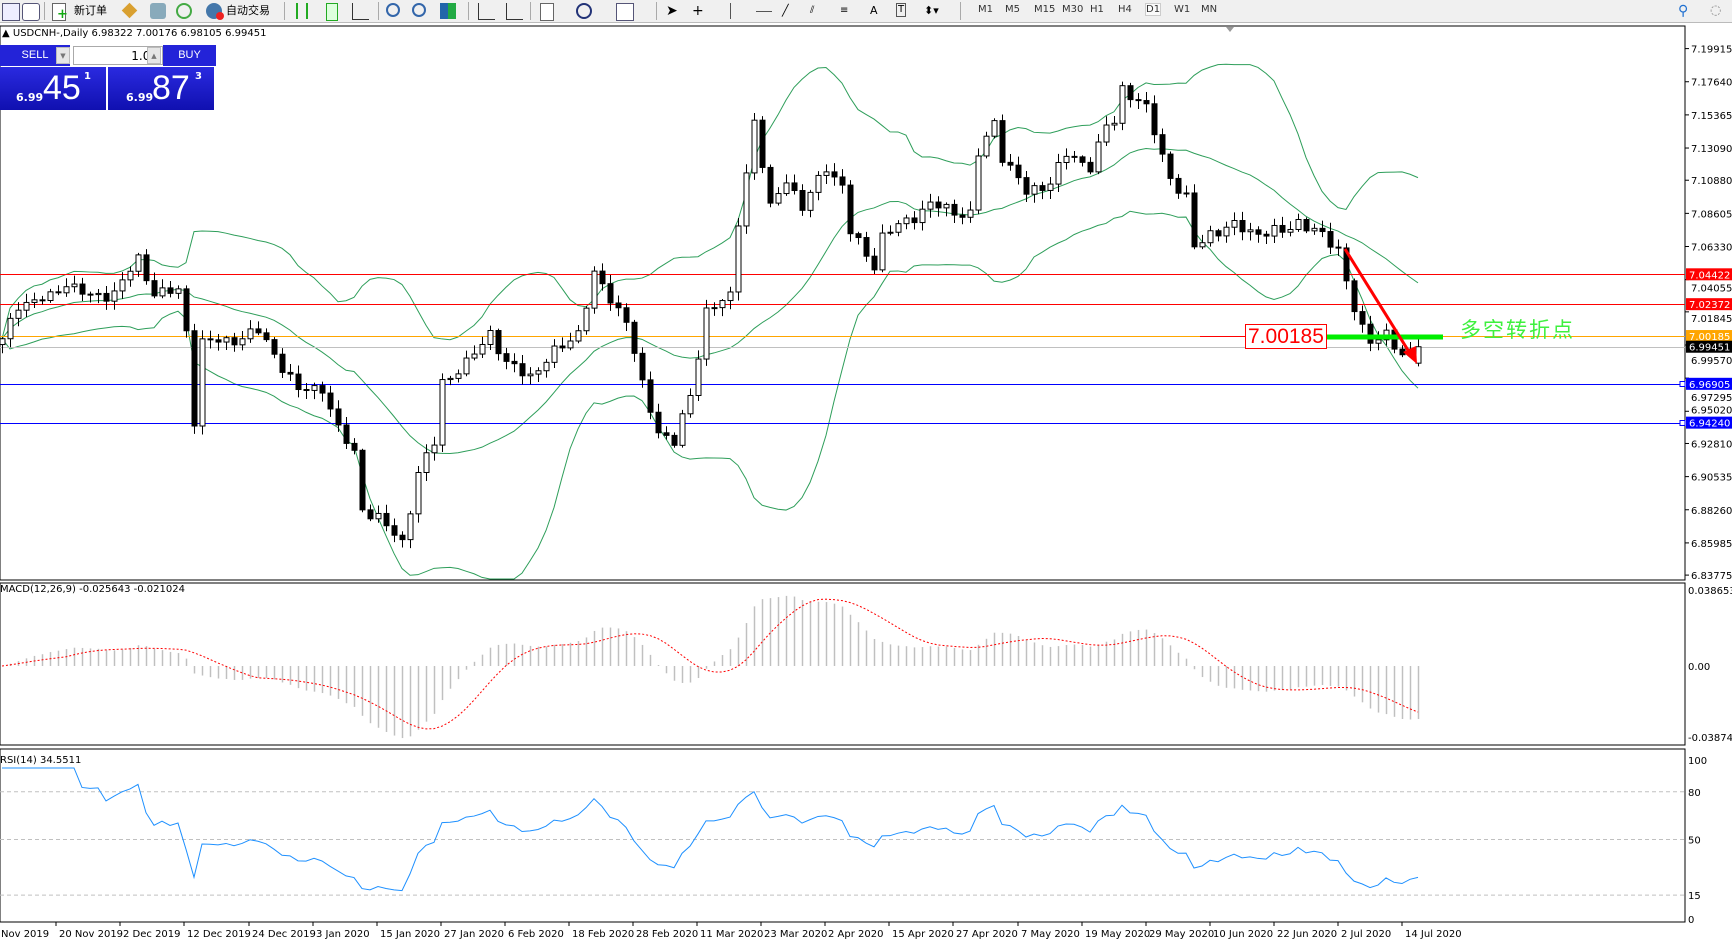  I want to click on date-axis-label: 10 Jun 2020, so click(1243, 934).